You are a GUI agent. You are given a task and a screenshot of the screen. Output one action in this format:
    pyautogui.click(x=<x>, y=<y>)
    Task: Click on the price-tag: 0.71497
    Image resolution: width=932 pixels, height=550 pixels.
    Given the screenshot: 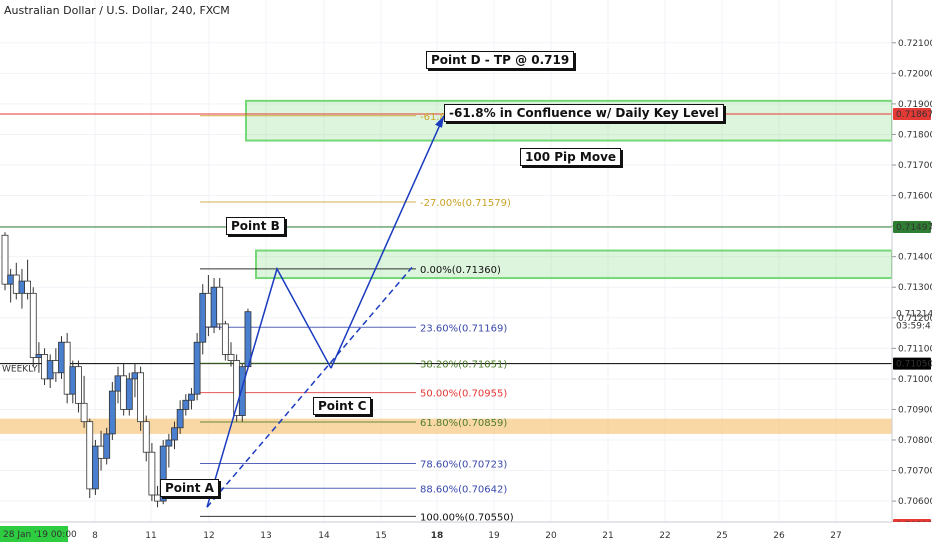 What is the action you would take?
    pyautogui.click(x=914, y=228)
    